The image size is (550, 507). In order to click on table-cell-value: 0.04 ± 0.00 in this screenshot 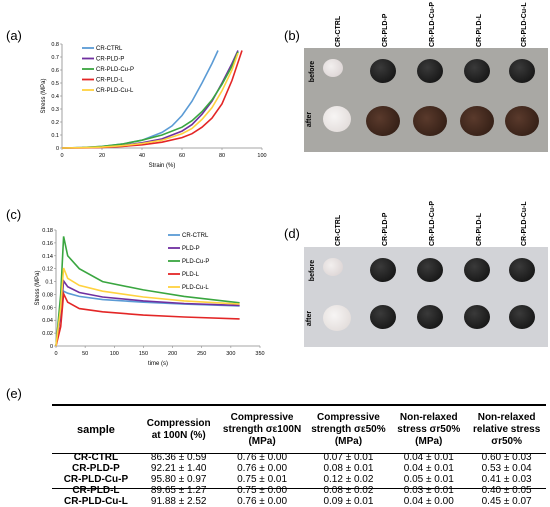, I will do `click(428, 501)`.